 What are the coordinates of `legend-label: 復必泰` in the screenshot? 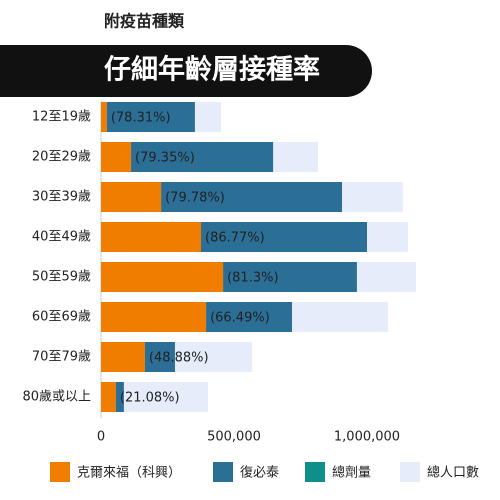 It's located at (259, 473).